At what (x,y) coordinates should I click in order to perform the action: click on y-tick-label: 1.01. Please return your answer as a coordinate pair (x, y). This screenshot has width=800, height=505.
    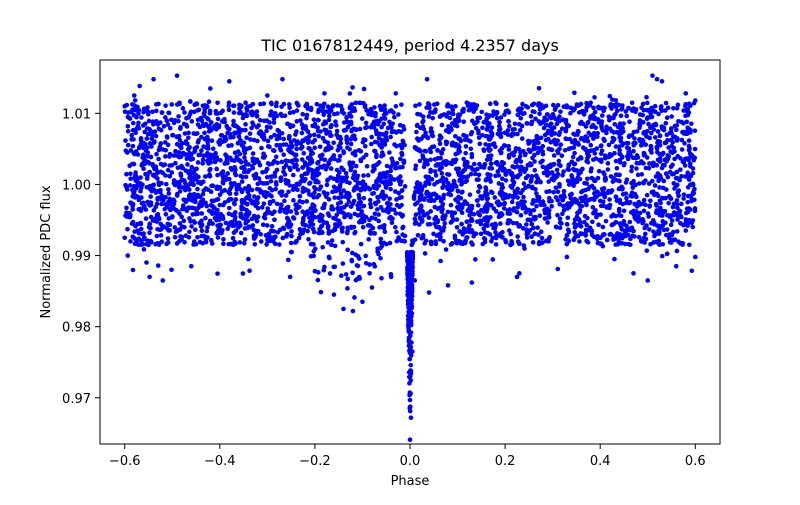
    Looking at the image, I should click on (76, 114).